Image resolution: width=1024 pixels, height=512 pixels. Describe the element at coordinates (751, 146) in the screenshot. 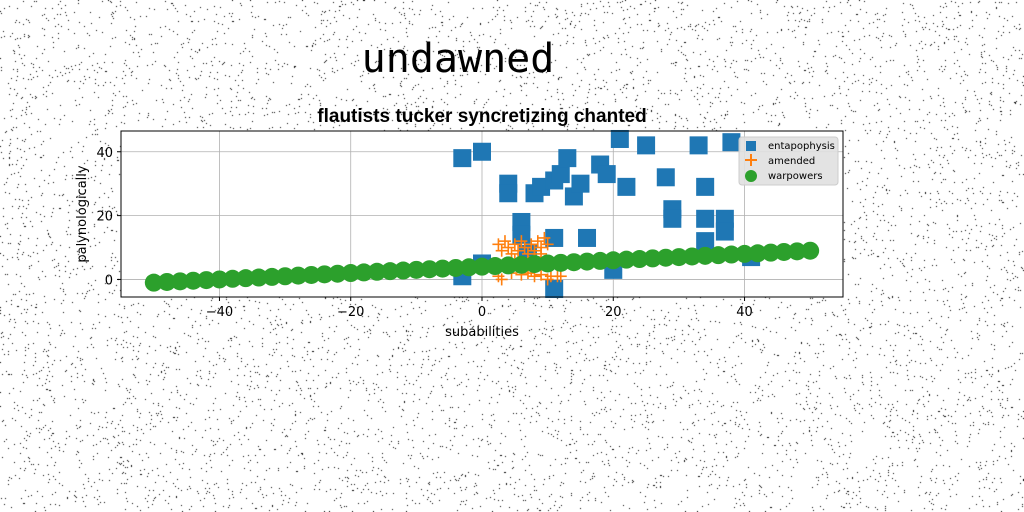

I see `legend-marker-entapophysis` at that location.